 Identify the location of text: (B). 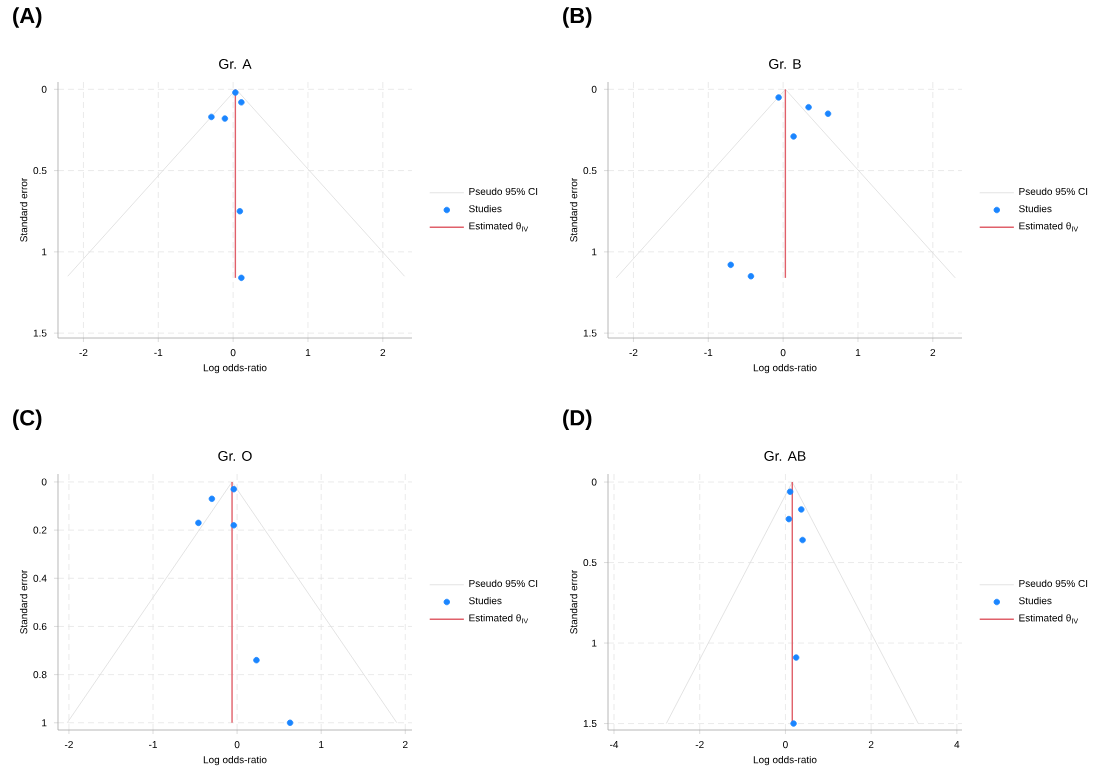
(577, 17).